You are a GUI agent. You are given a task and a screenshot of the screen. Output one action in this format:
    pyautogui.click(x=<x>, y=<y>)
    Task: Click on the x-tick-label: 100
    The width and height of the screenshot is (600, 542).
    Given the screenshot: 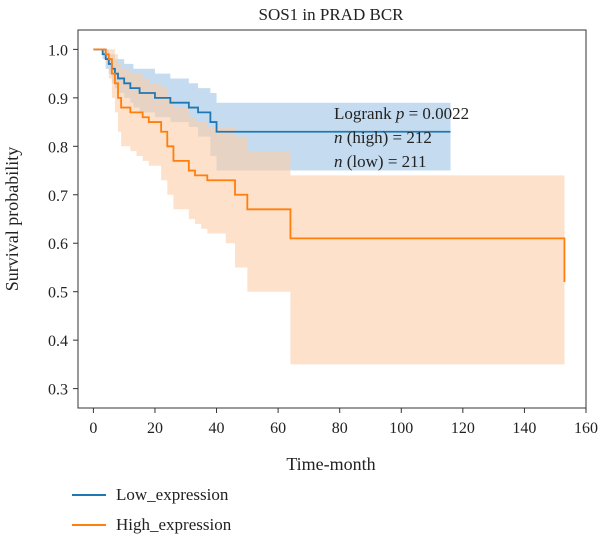 What is the action you would take?
    pyautogui.click(x=401, y=428)
    